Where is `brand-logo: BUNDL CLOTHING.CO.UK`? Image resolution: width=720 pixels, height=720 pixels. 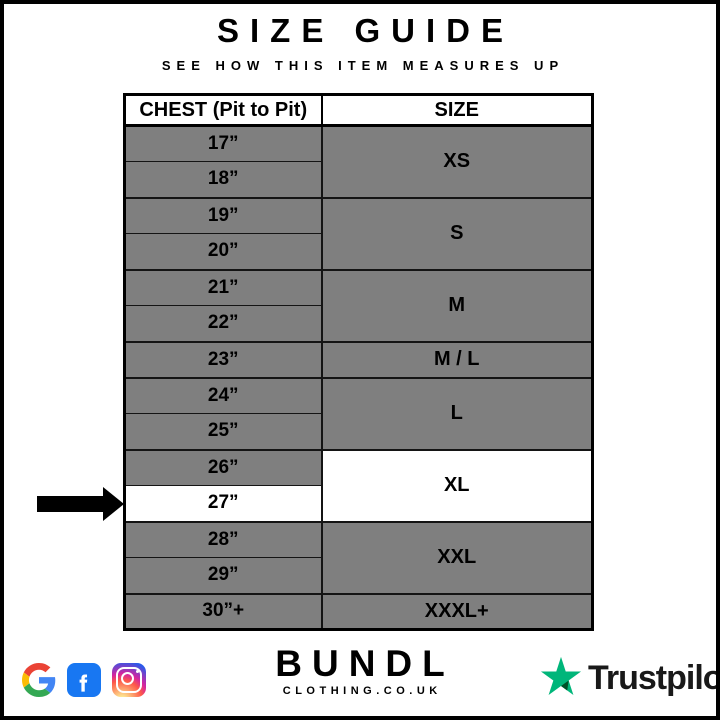 brand-logo: BUNDL CLOTHING.CO.UK is located at coordinates (360, 671).